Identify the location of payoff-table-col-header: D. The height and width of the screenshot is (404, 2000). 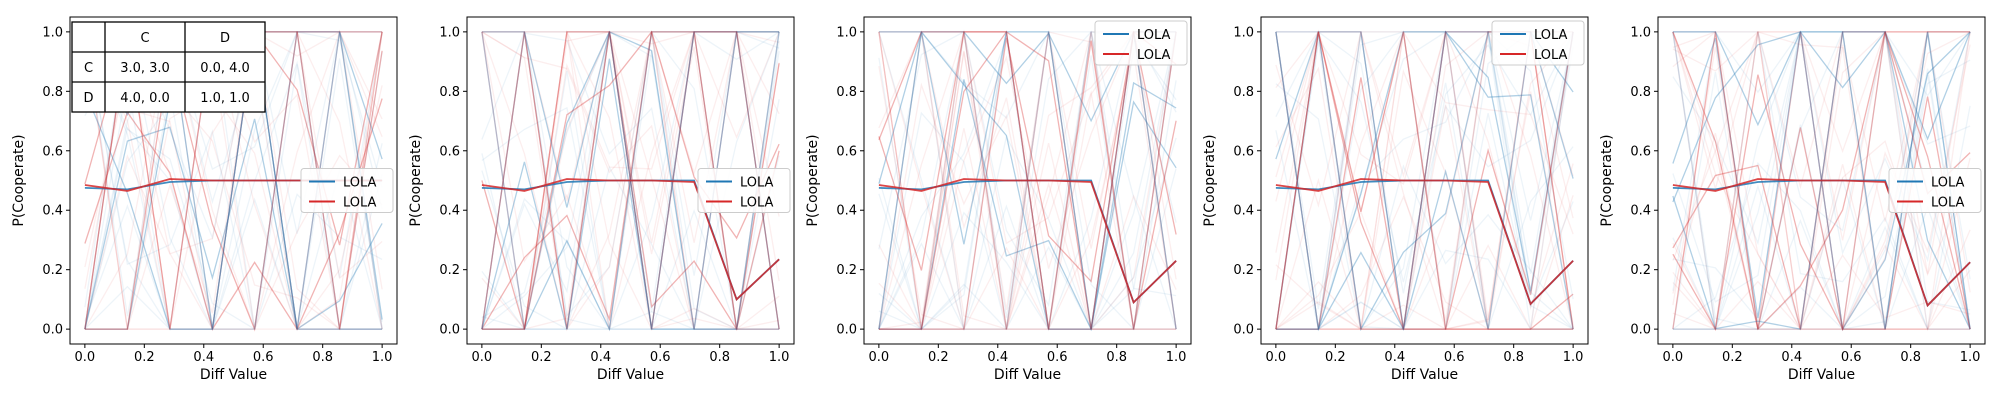
(225, 38).